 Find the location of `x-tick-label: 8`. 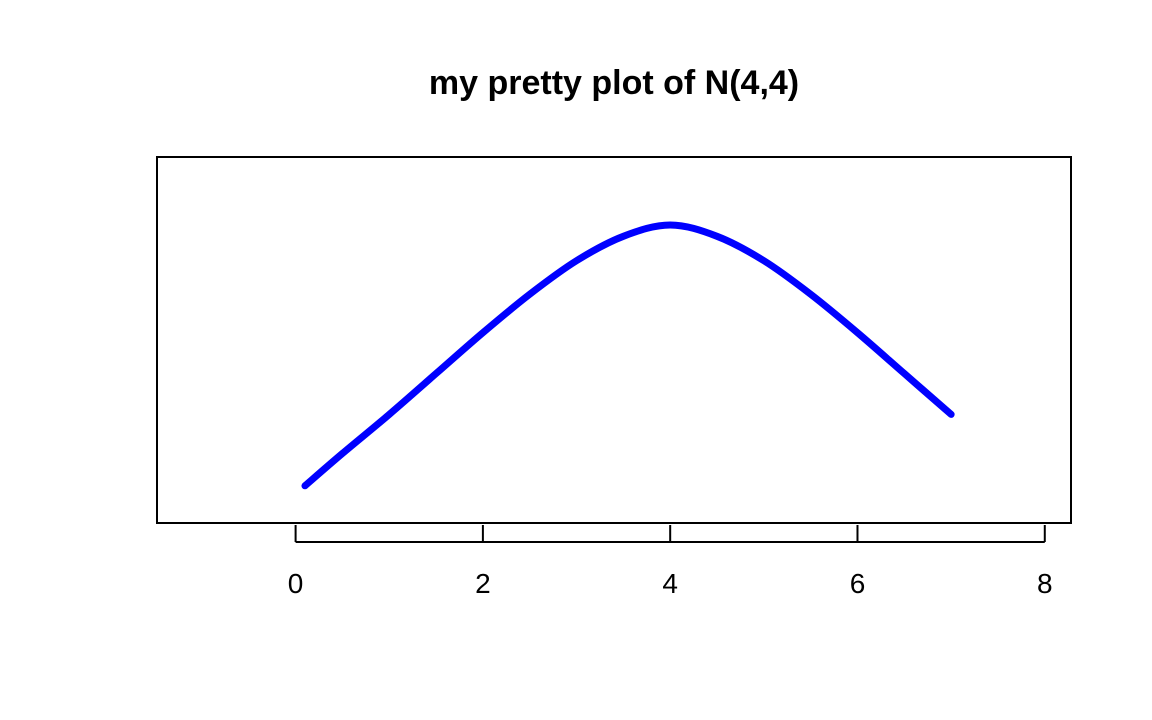

x-tick-label: 8 is located at coordinates (1045, 583).